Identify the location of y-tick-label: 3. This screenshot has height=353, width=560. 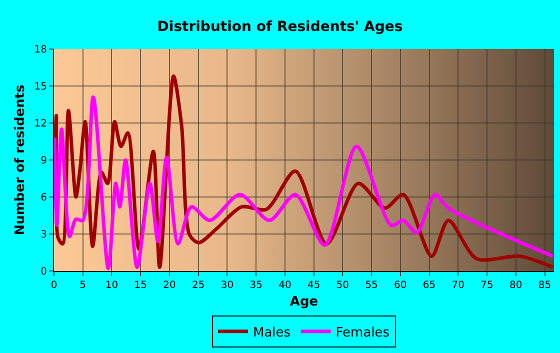
(43, 235).